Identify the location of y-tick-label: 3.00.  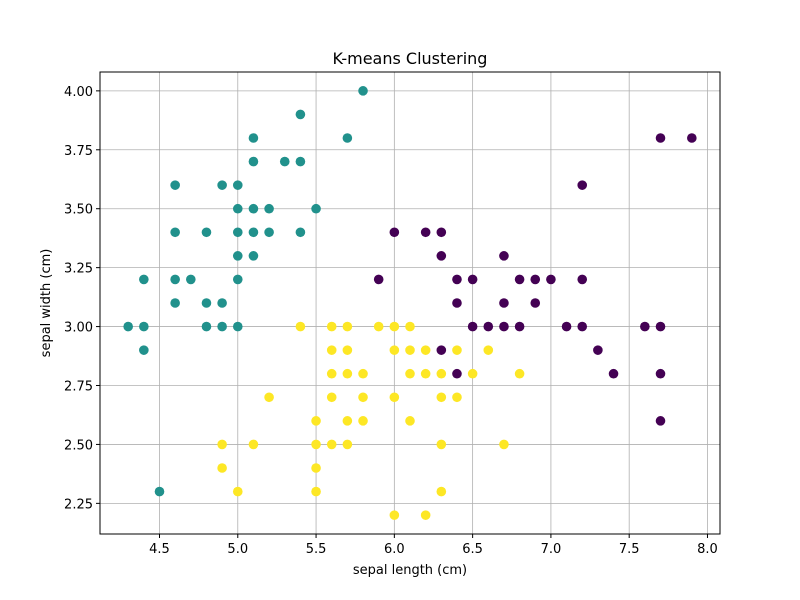
(78, 328).